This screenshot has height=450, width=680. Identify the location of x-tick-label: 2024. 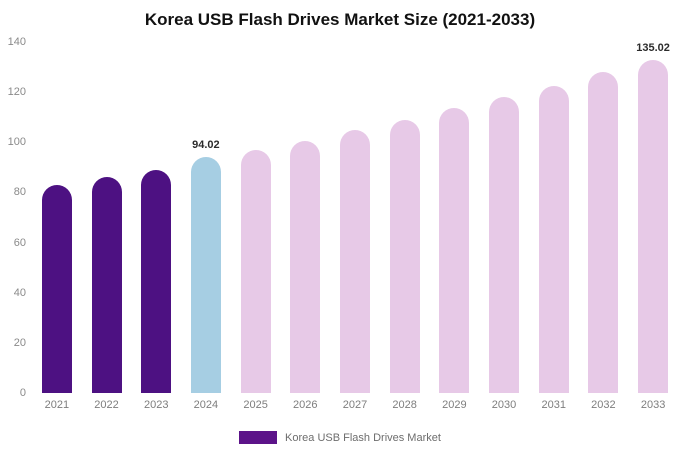
(206, 405).